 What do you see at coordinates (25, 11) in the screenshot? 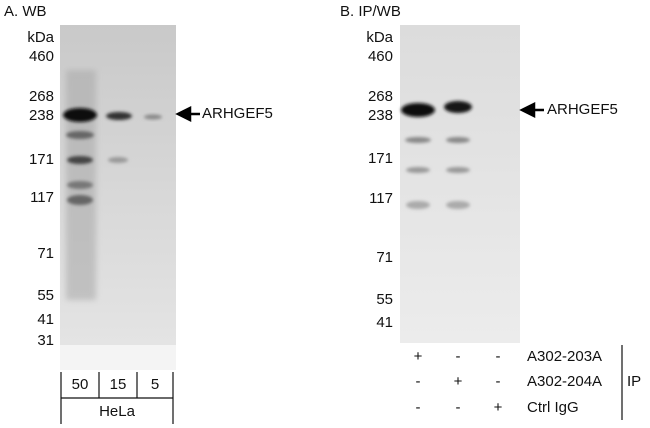
I see `panel-title: A. WB` at bounding box center [25, 11].